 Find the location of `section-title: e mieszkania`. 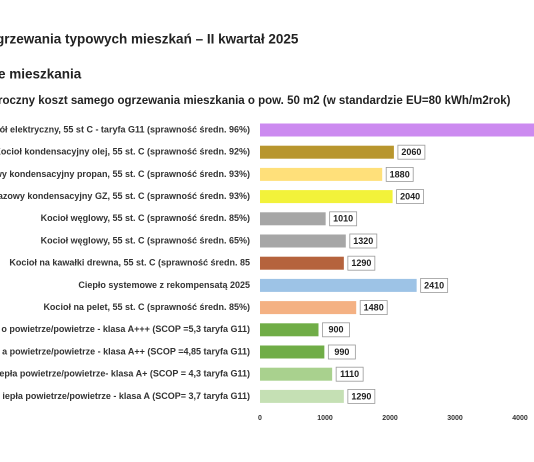

section-title: e mieszkania is located at coordinates (41, 74).